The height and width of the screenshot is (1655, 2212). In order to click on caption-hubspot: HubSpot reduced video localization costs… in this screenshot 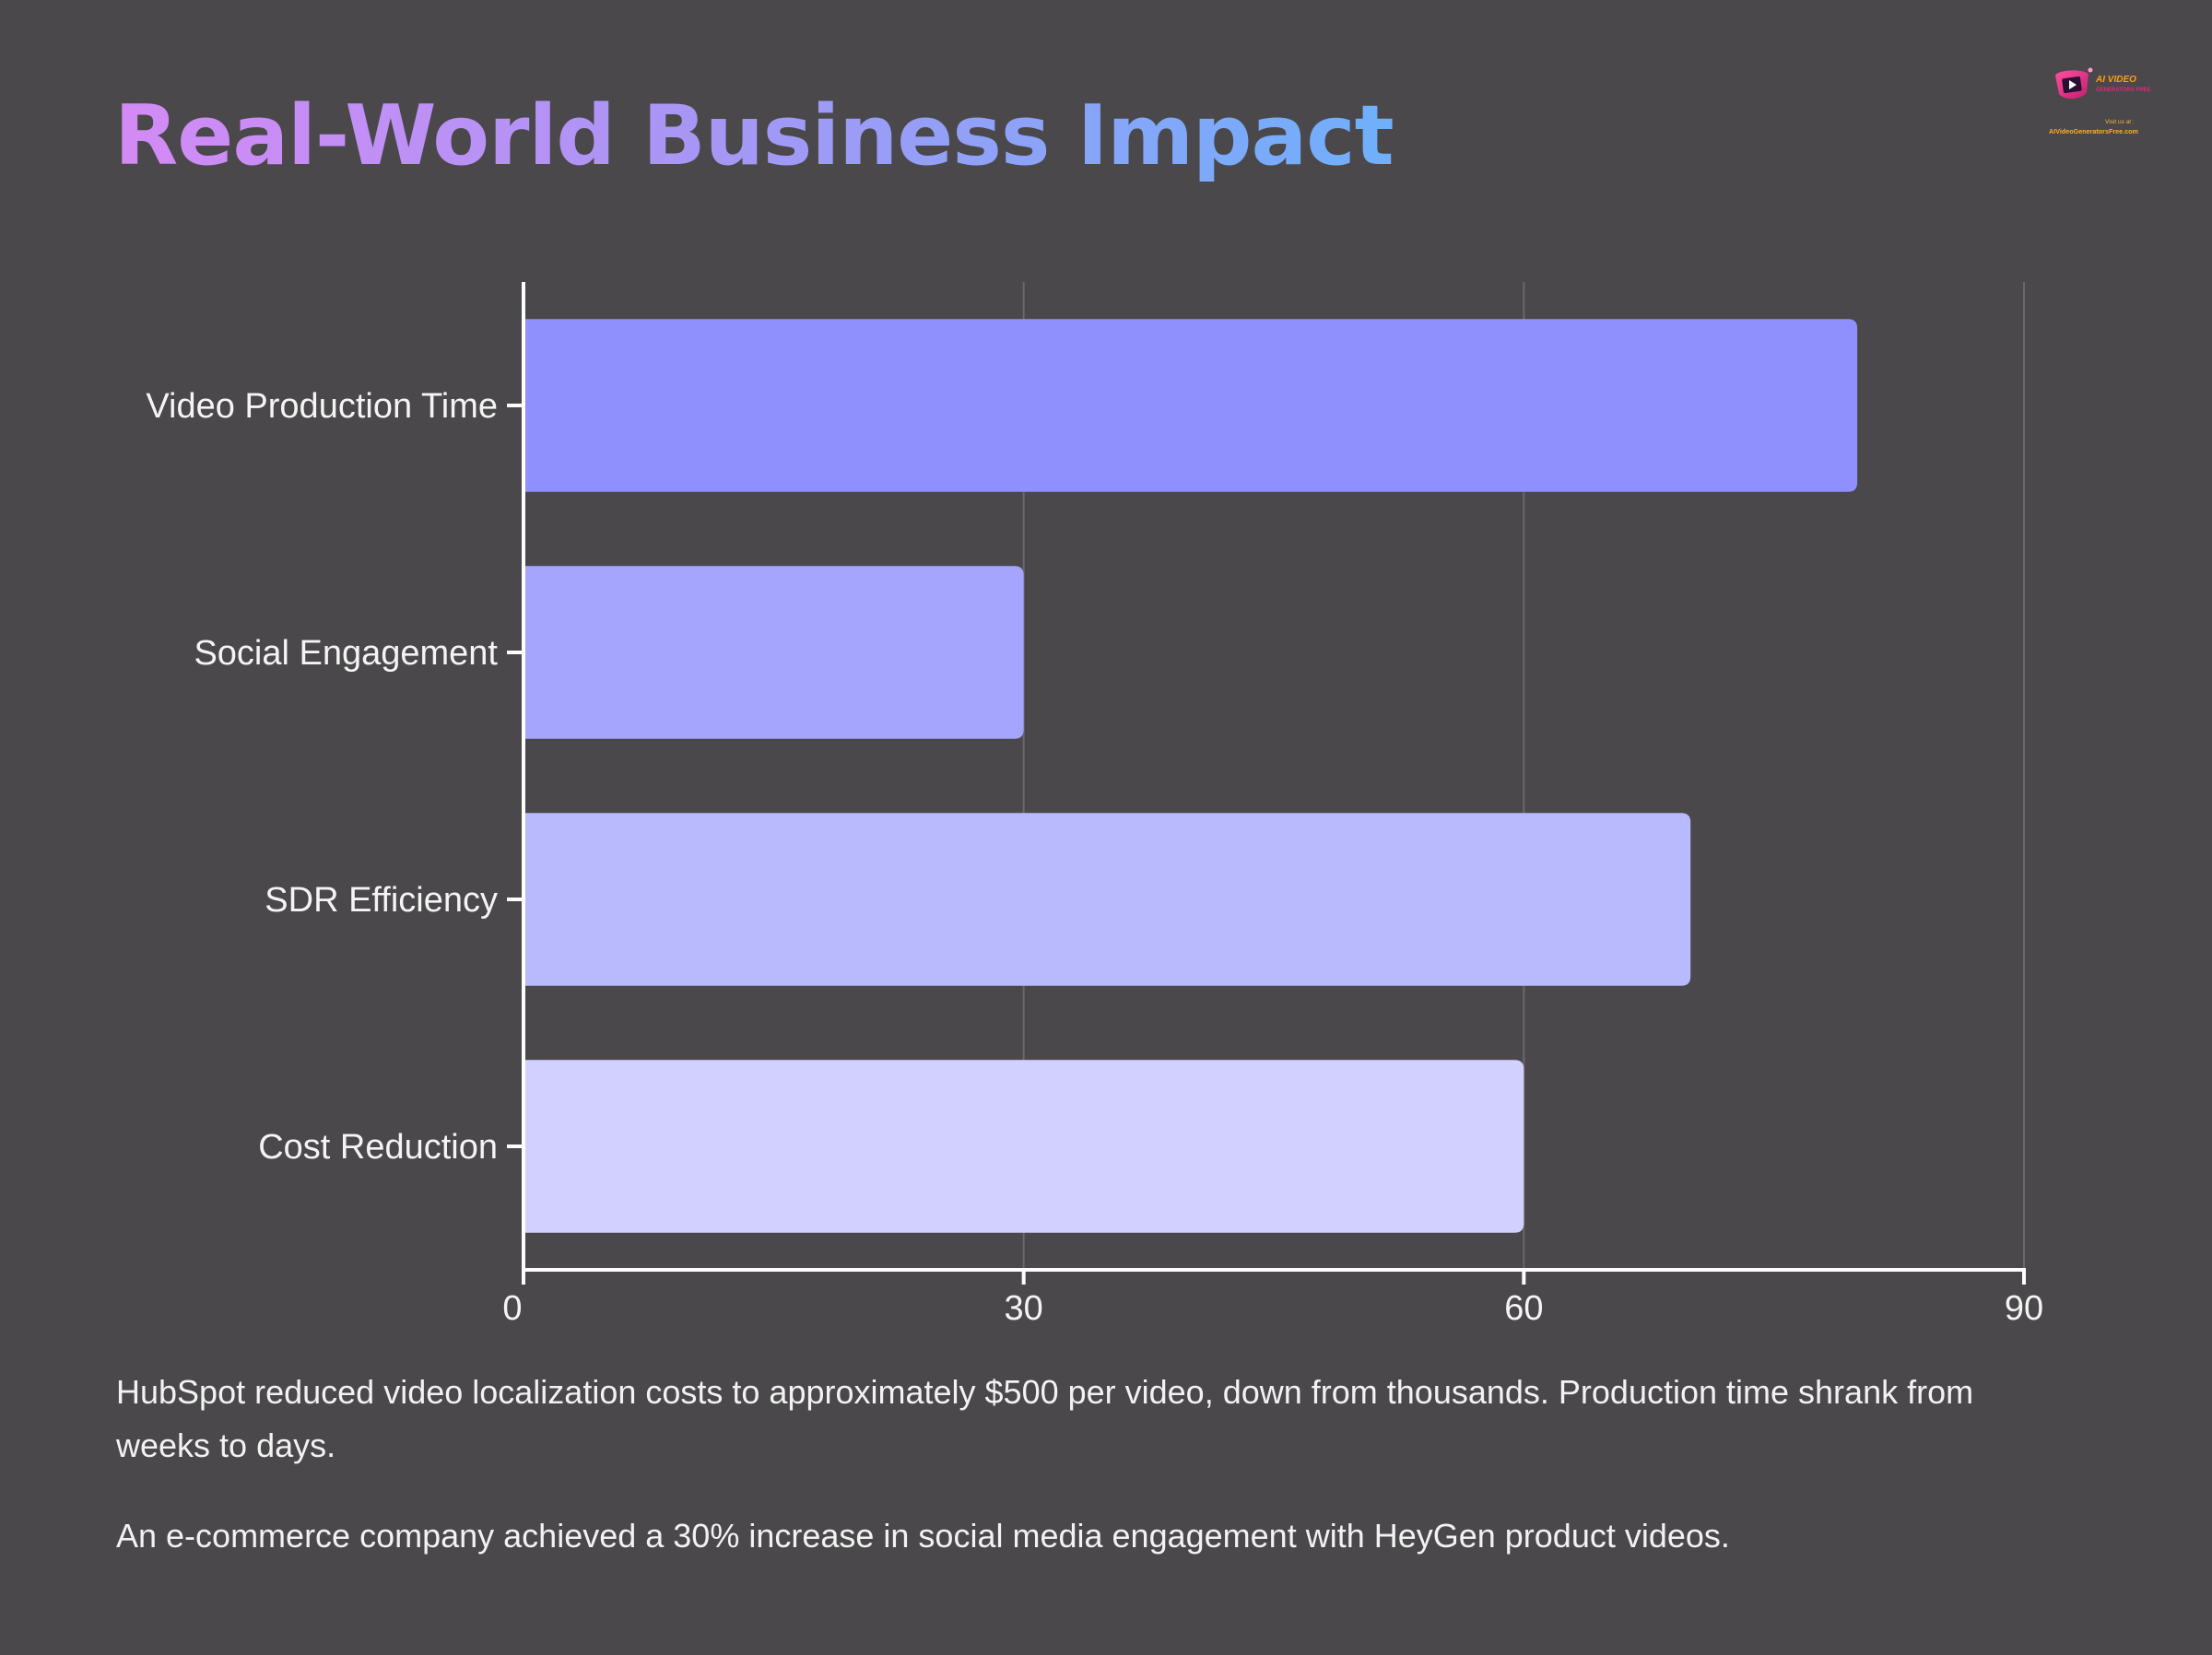, I will do `click(1045, 1418)`.